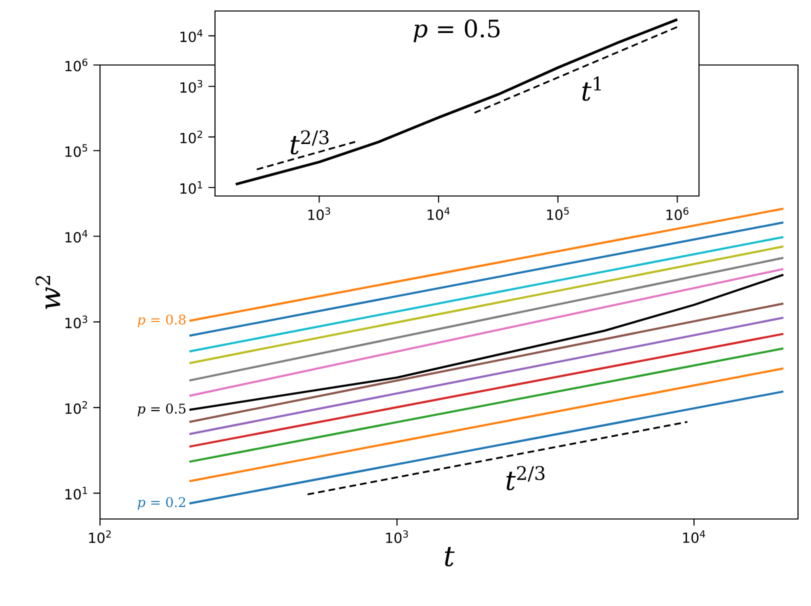  Describe the element at coordinates (449, 556) in the screenshot. I see `x-axis-title: t` at that location.